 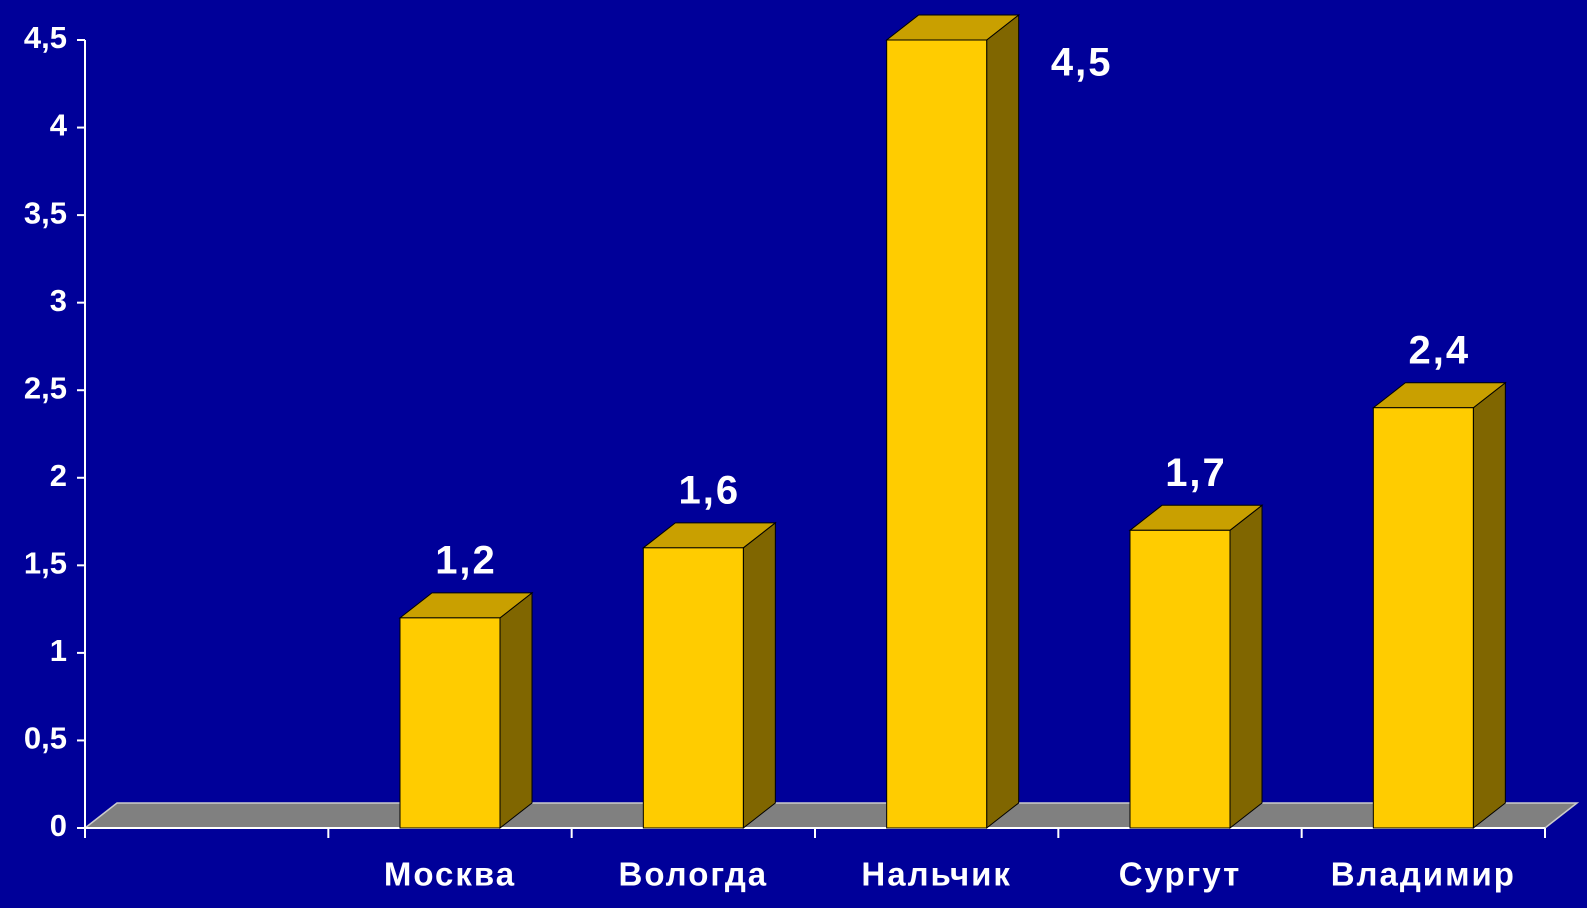 What do you see at coordinates (936, 874) in the screenshot?
I see `x-tick-label: Нальчик` at bounding box center [936, 874].